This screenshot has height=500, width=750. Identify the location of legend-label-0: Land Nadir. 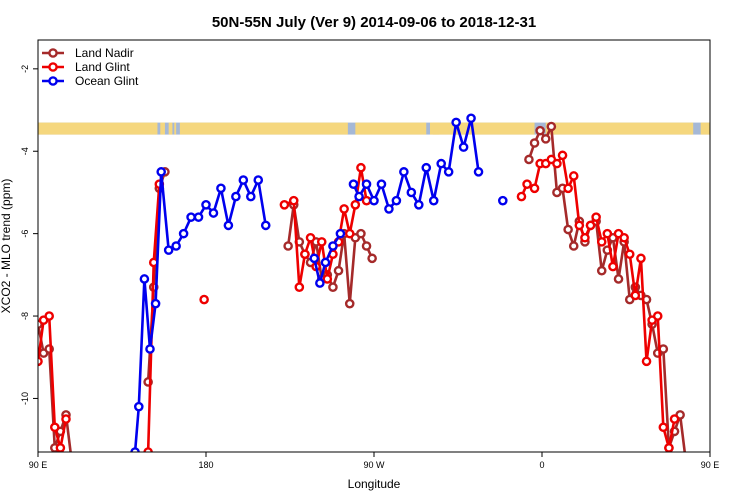
(104, 53).